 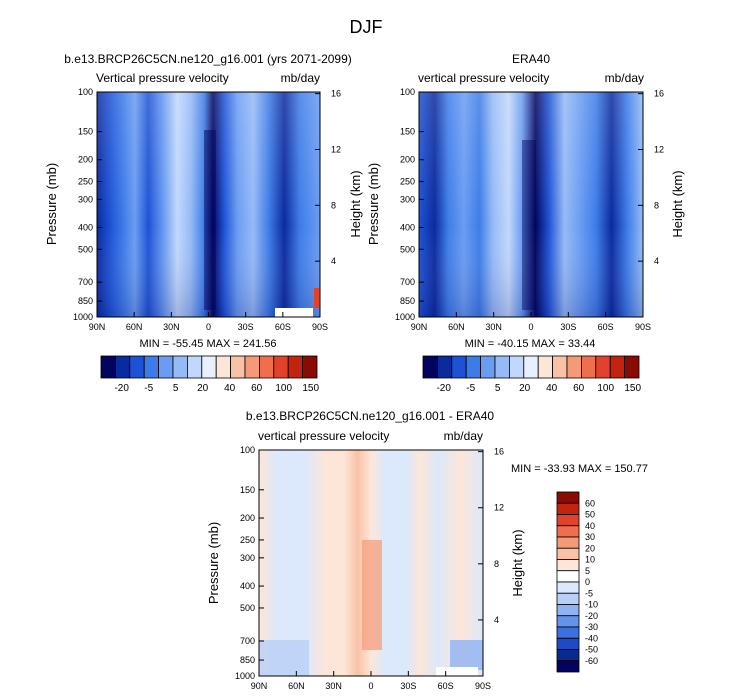 I want to click on heatmap-hot-spot, so click(x=316, y=298).